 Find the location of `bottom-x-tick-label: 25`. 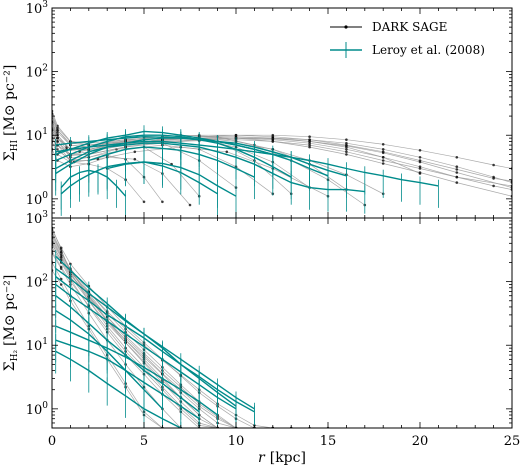

bottom-x-tick-label: 25 is located at coordinates (512, 441).